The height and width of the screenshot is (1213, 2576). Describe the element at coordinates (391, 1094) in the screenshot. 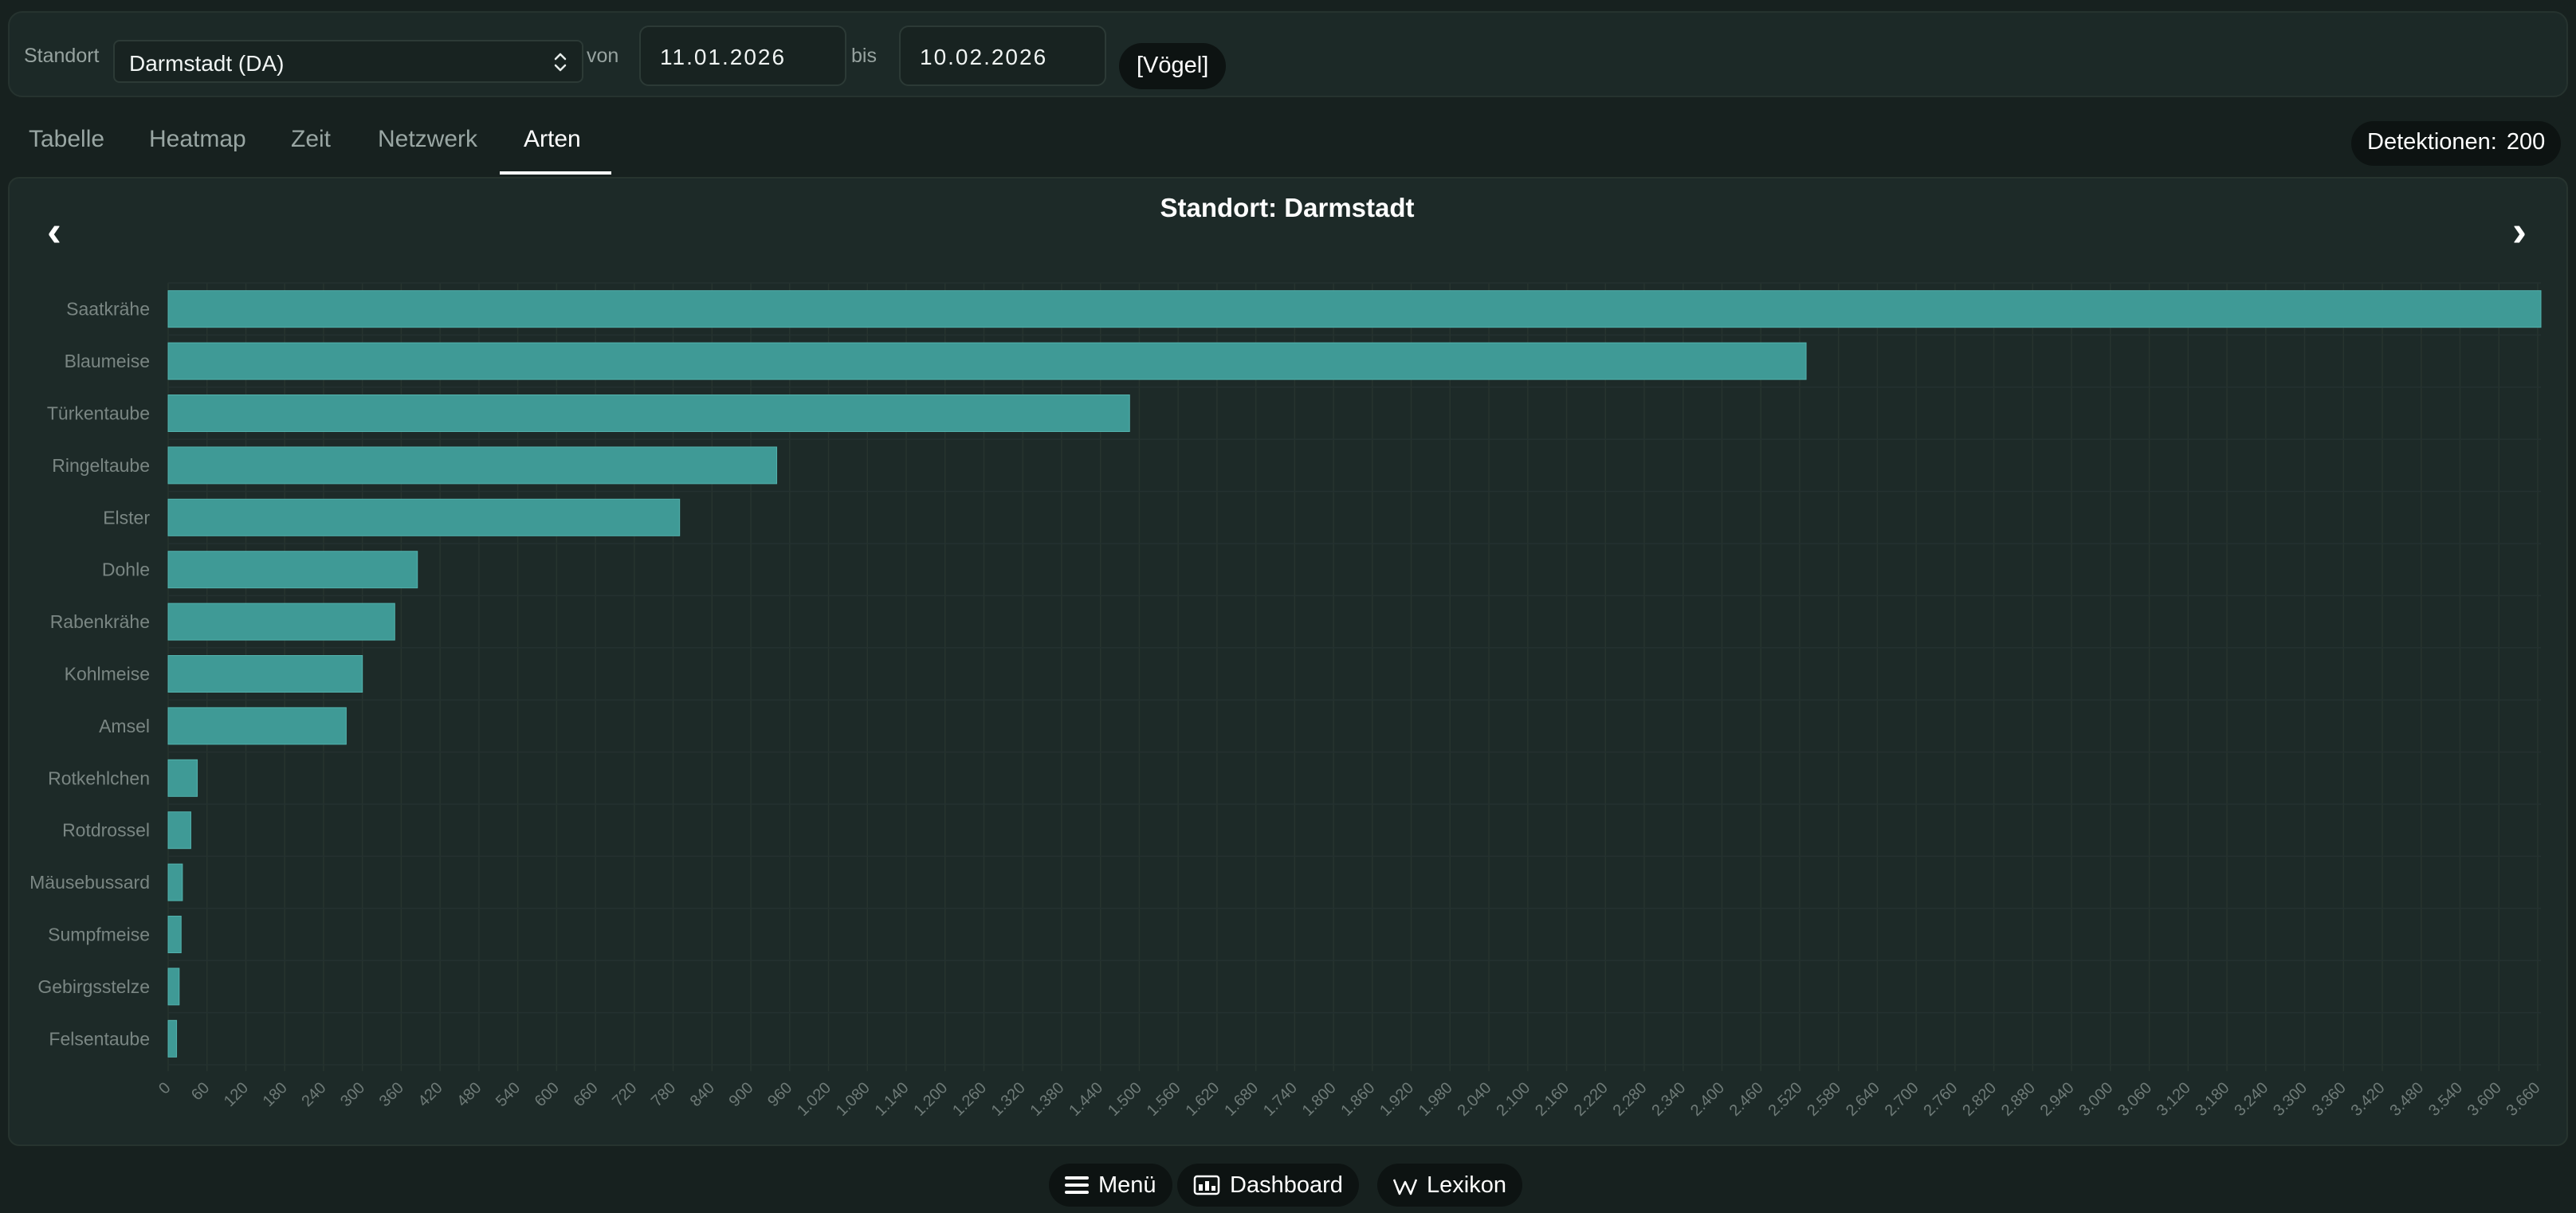

I see `x-tick-label: 360` at that location.